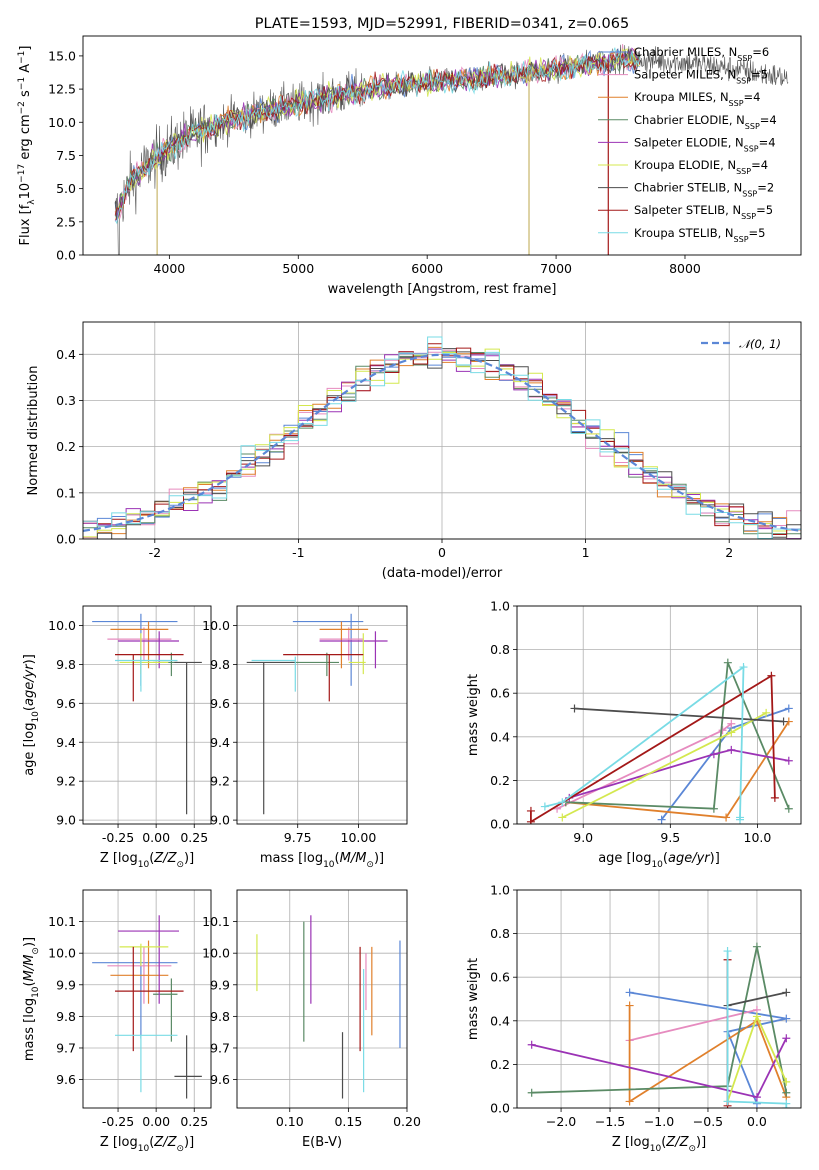 The image size is (819, 1170). Describe the element at coordinates (644, 766) in the screenshot. I see `weights-salpeter-miles` at that location.